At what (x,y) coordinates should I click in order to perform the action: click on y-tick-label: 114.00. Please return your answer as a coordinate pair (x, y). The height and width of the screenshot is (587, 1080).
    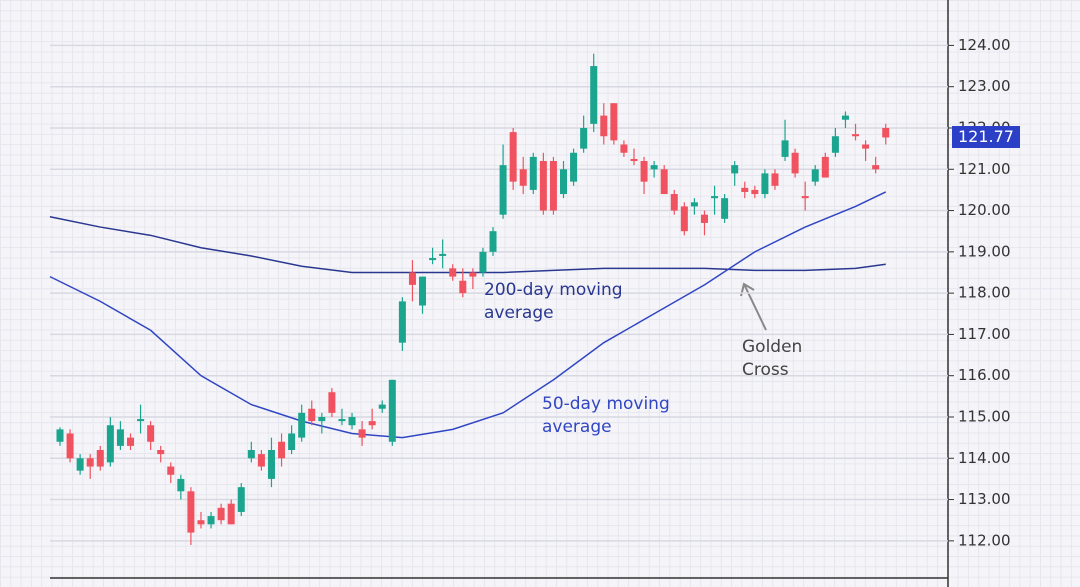
    Looking at the image, I should click on (984, 458).